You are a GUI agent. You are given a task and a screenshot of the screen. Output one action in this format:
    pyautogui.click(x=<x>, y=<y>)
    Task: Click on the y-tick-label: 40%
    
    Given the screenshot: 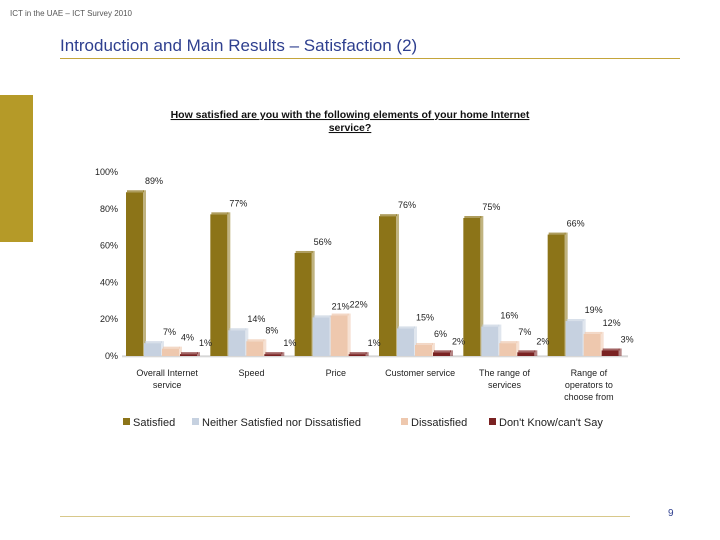 What is the action you would take?
    pyautogui.click(x=109, y=282)
    